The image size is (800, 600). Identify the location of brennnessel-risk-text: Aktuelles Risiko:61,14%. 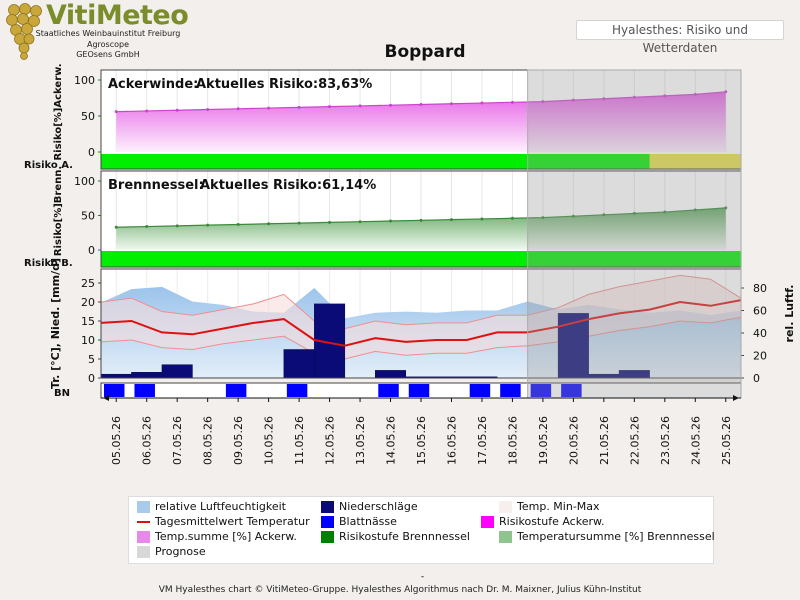
(288, 185).